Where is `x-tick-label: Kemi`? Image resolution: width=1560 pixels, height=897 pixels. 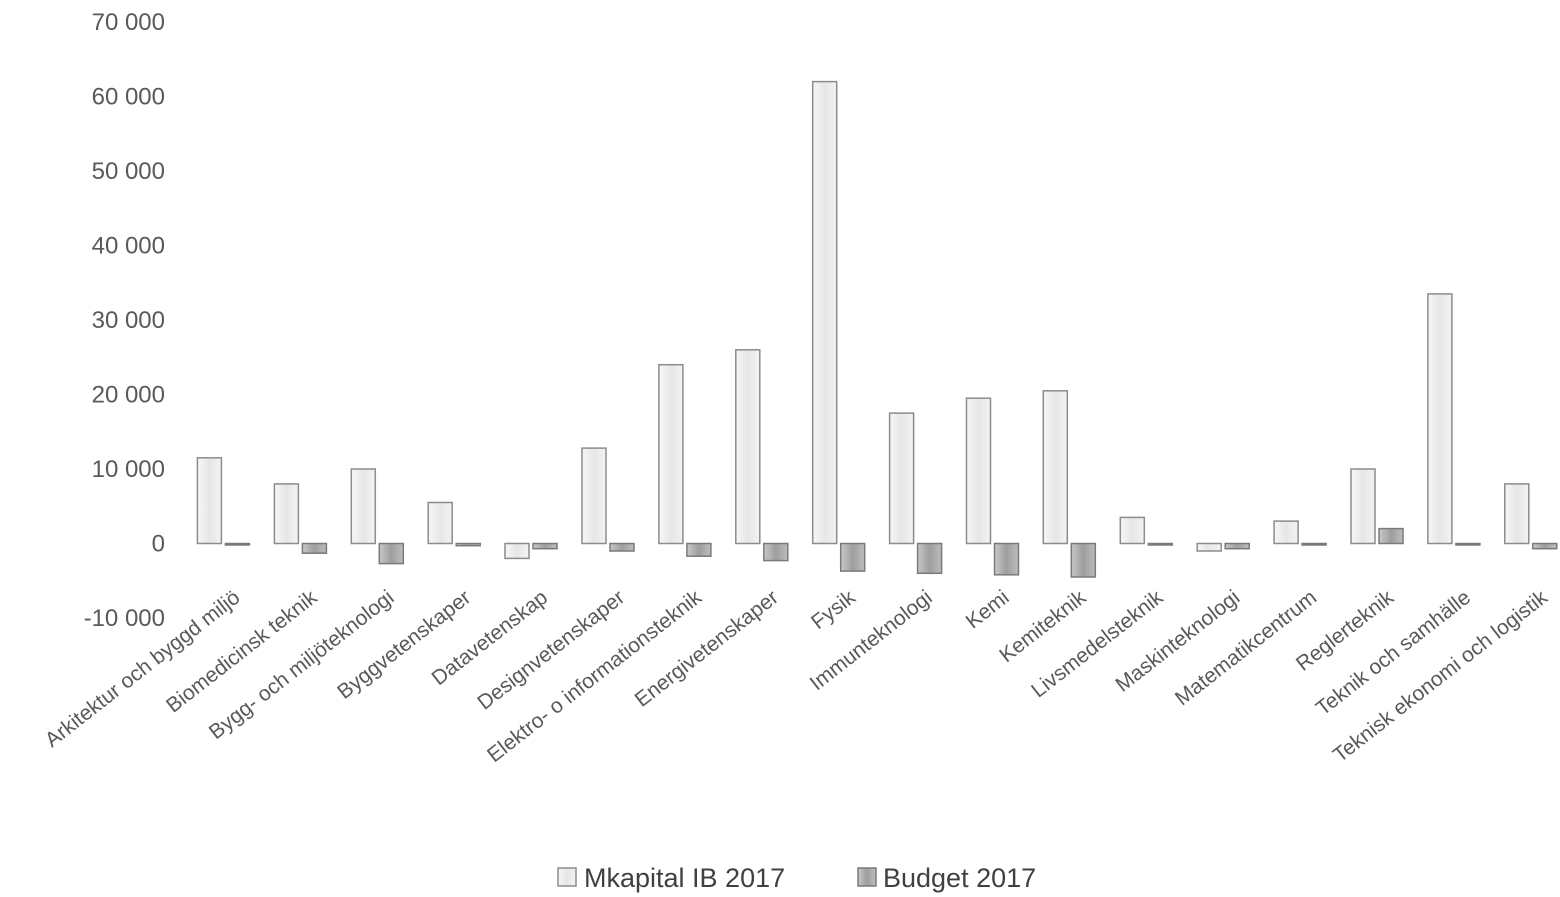
x-tick-label: Kemi is located at coordinates (988, 610).